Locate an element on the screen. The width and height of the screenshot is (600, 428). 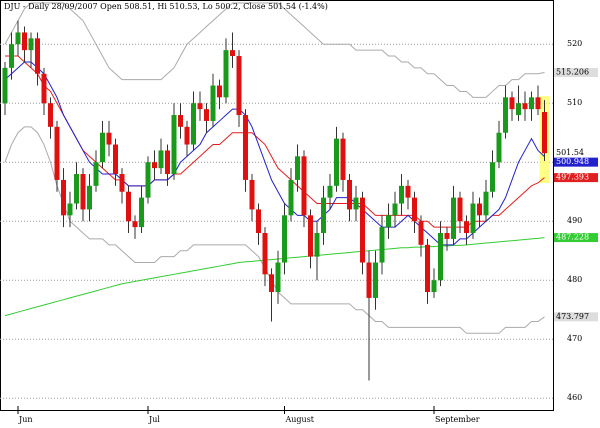
y-tick-label: 470 is located at coordinates (574, 338).